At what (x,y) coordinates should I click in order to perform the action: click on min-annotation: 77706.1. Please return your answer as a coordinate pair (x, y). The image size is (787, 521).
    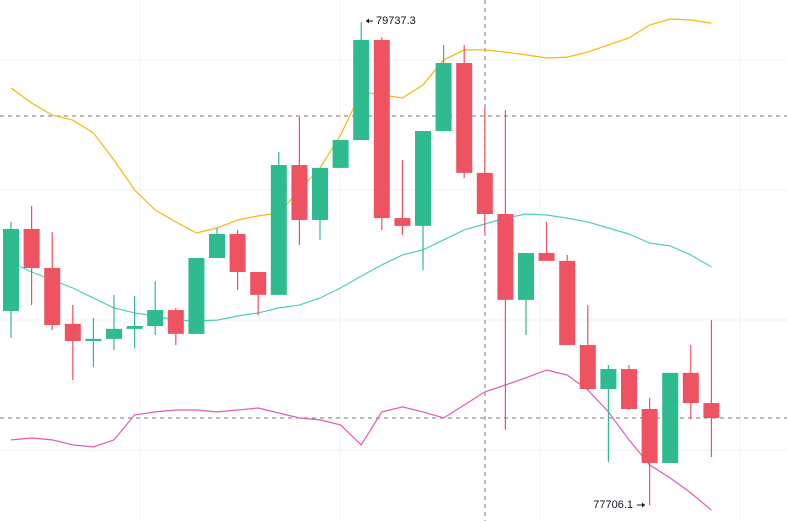
    Looking at the image, I should click on (619, 505).